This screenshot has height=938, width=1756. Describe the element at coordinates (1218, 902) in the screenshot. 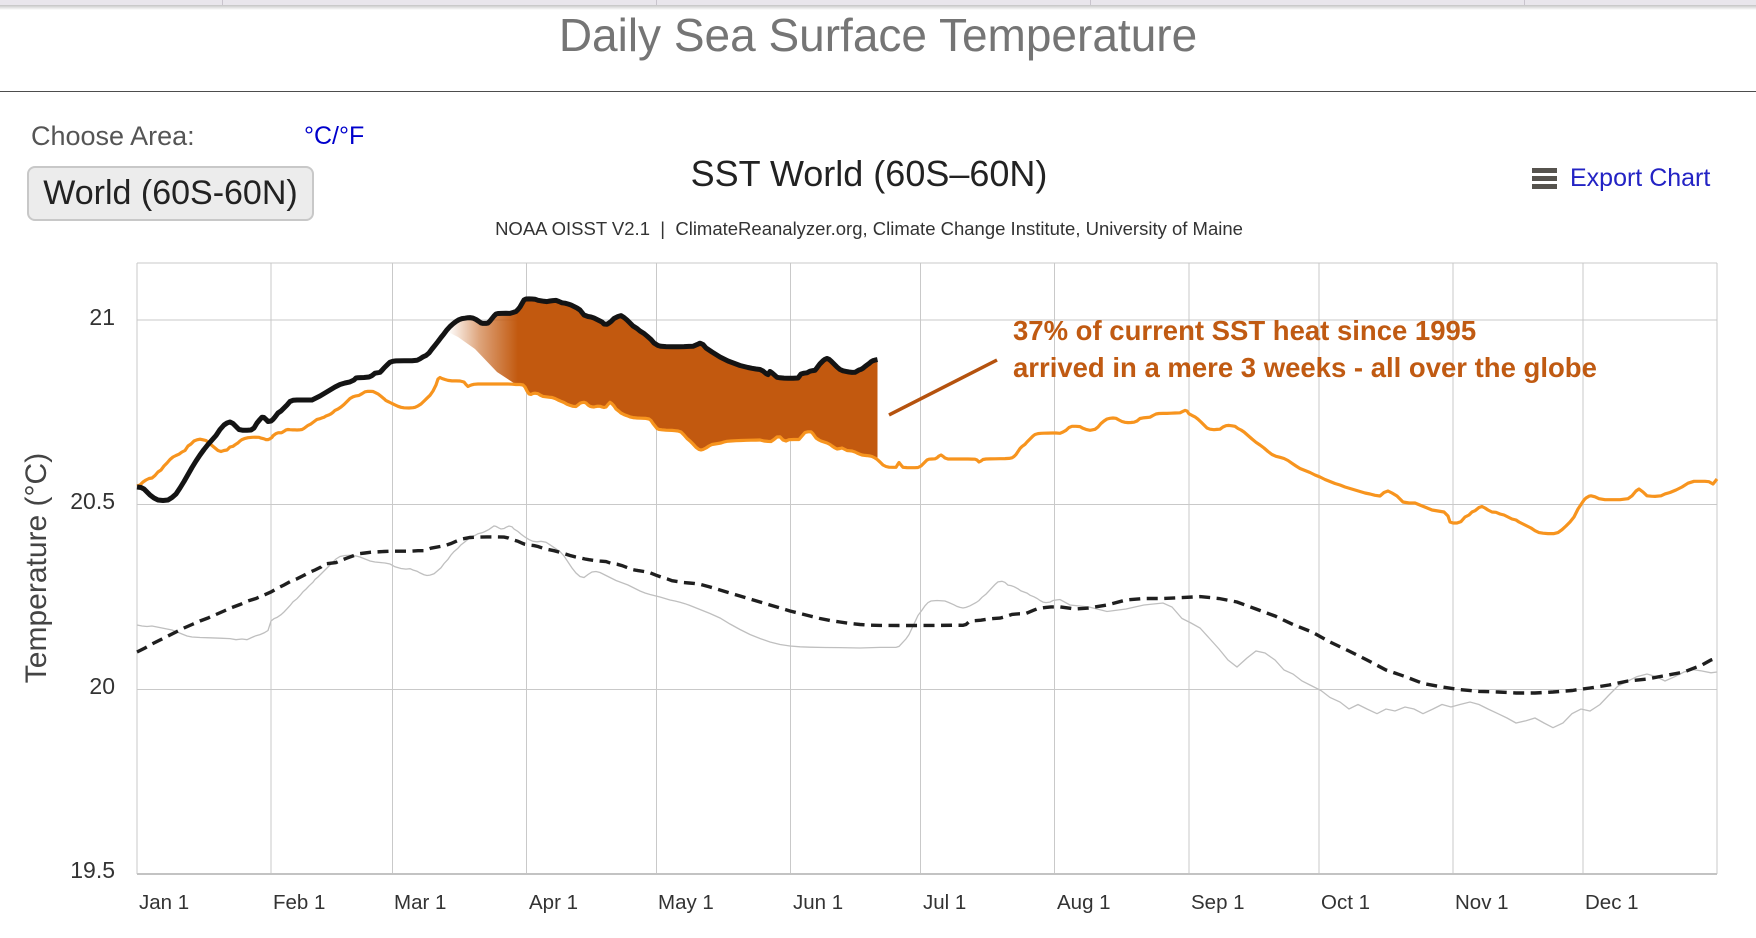

I see `svg-text: Sep 1` at that location.